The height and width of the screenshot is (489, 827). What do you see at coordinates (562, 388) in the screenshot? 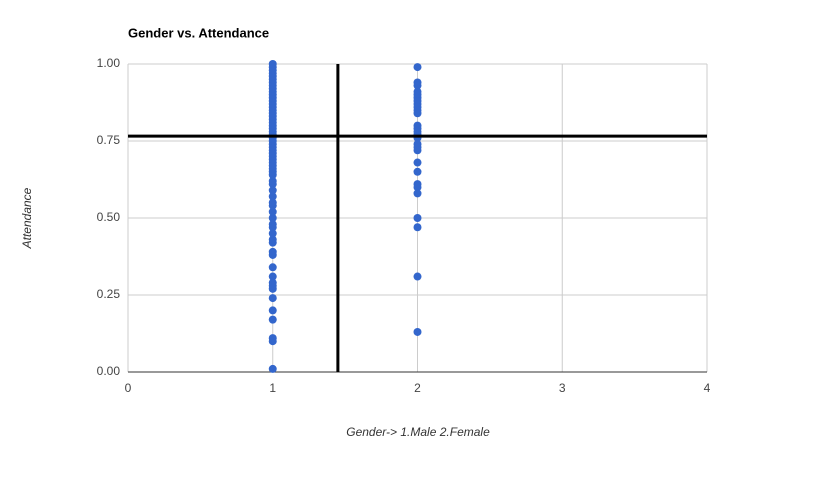
I see `x-tick-label: 3` at bounding box center [562, 388].